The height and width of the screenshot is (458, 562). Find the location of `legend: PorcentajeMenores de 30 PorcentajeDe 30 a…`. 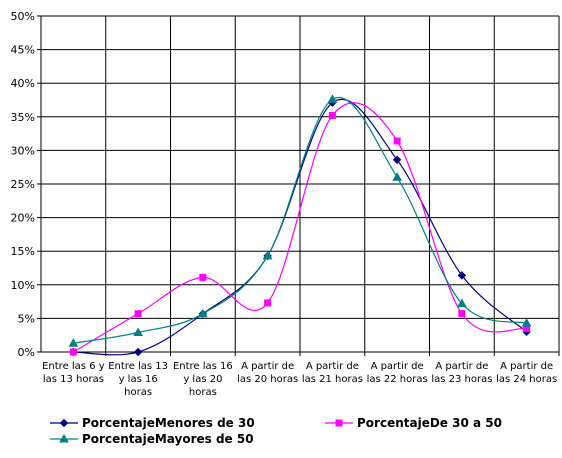

legend: PorcentajeMenores de 30 PorcentajeDe 30 a… is located at coordinates (276, 431).